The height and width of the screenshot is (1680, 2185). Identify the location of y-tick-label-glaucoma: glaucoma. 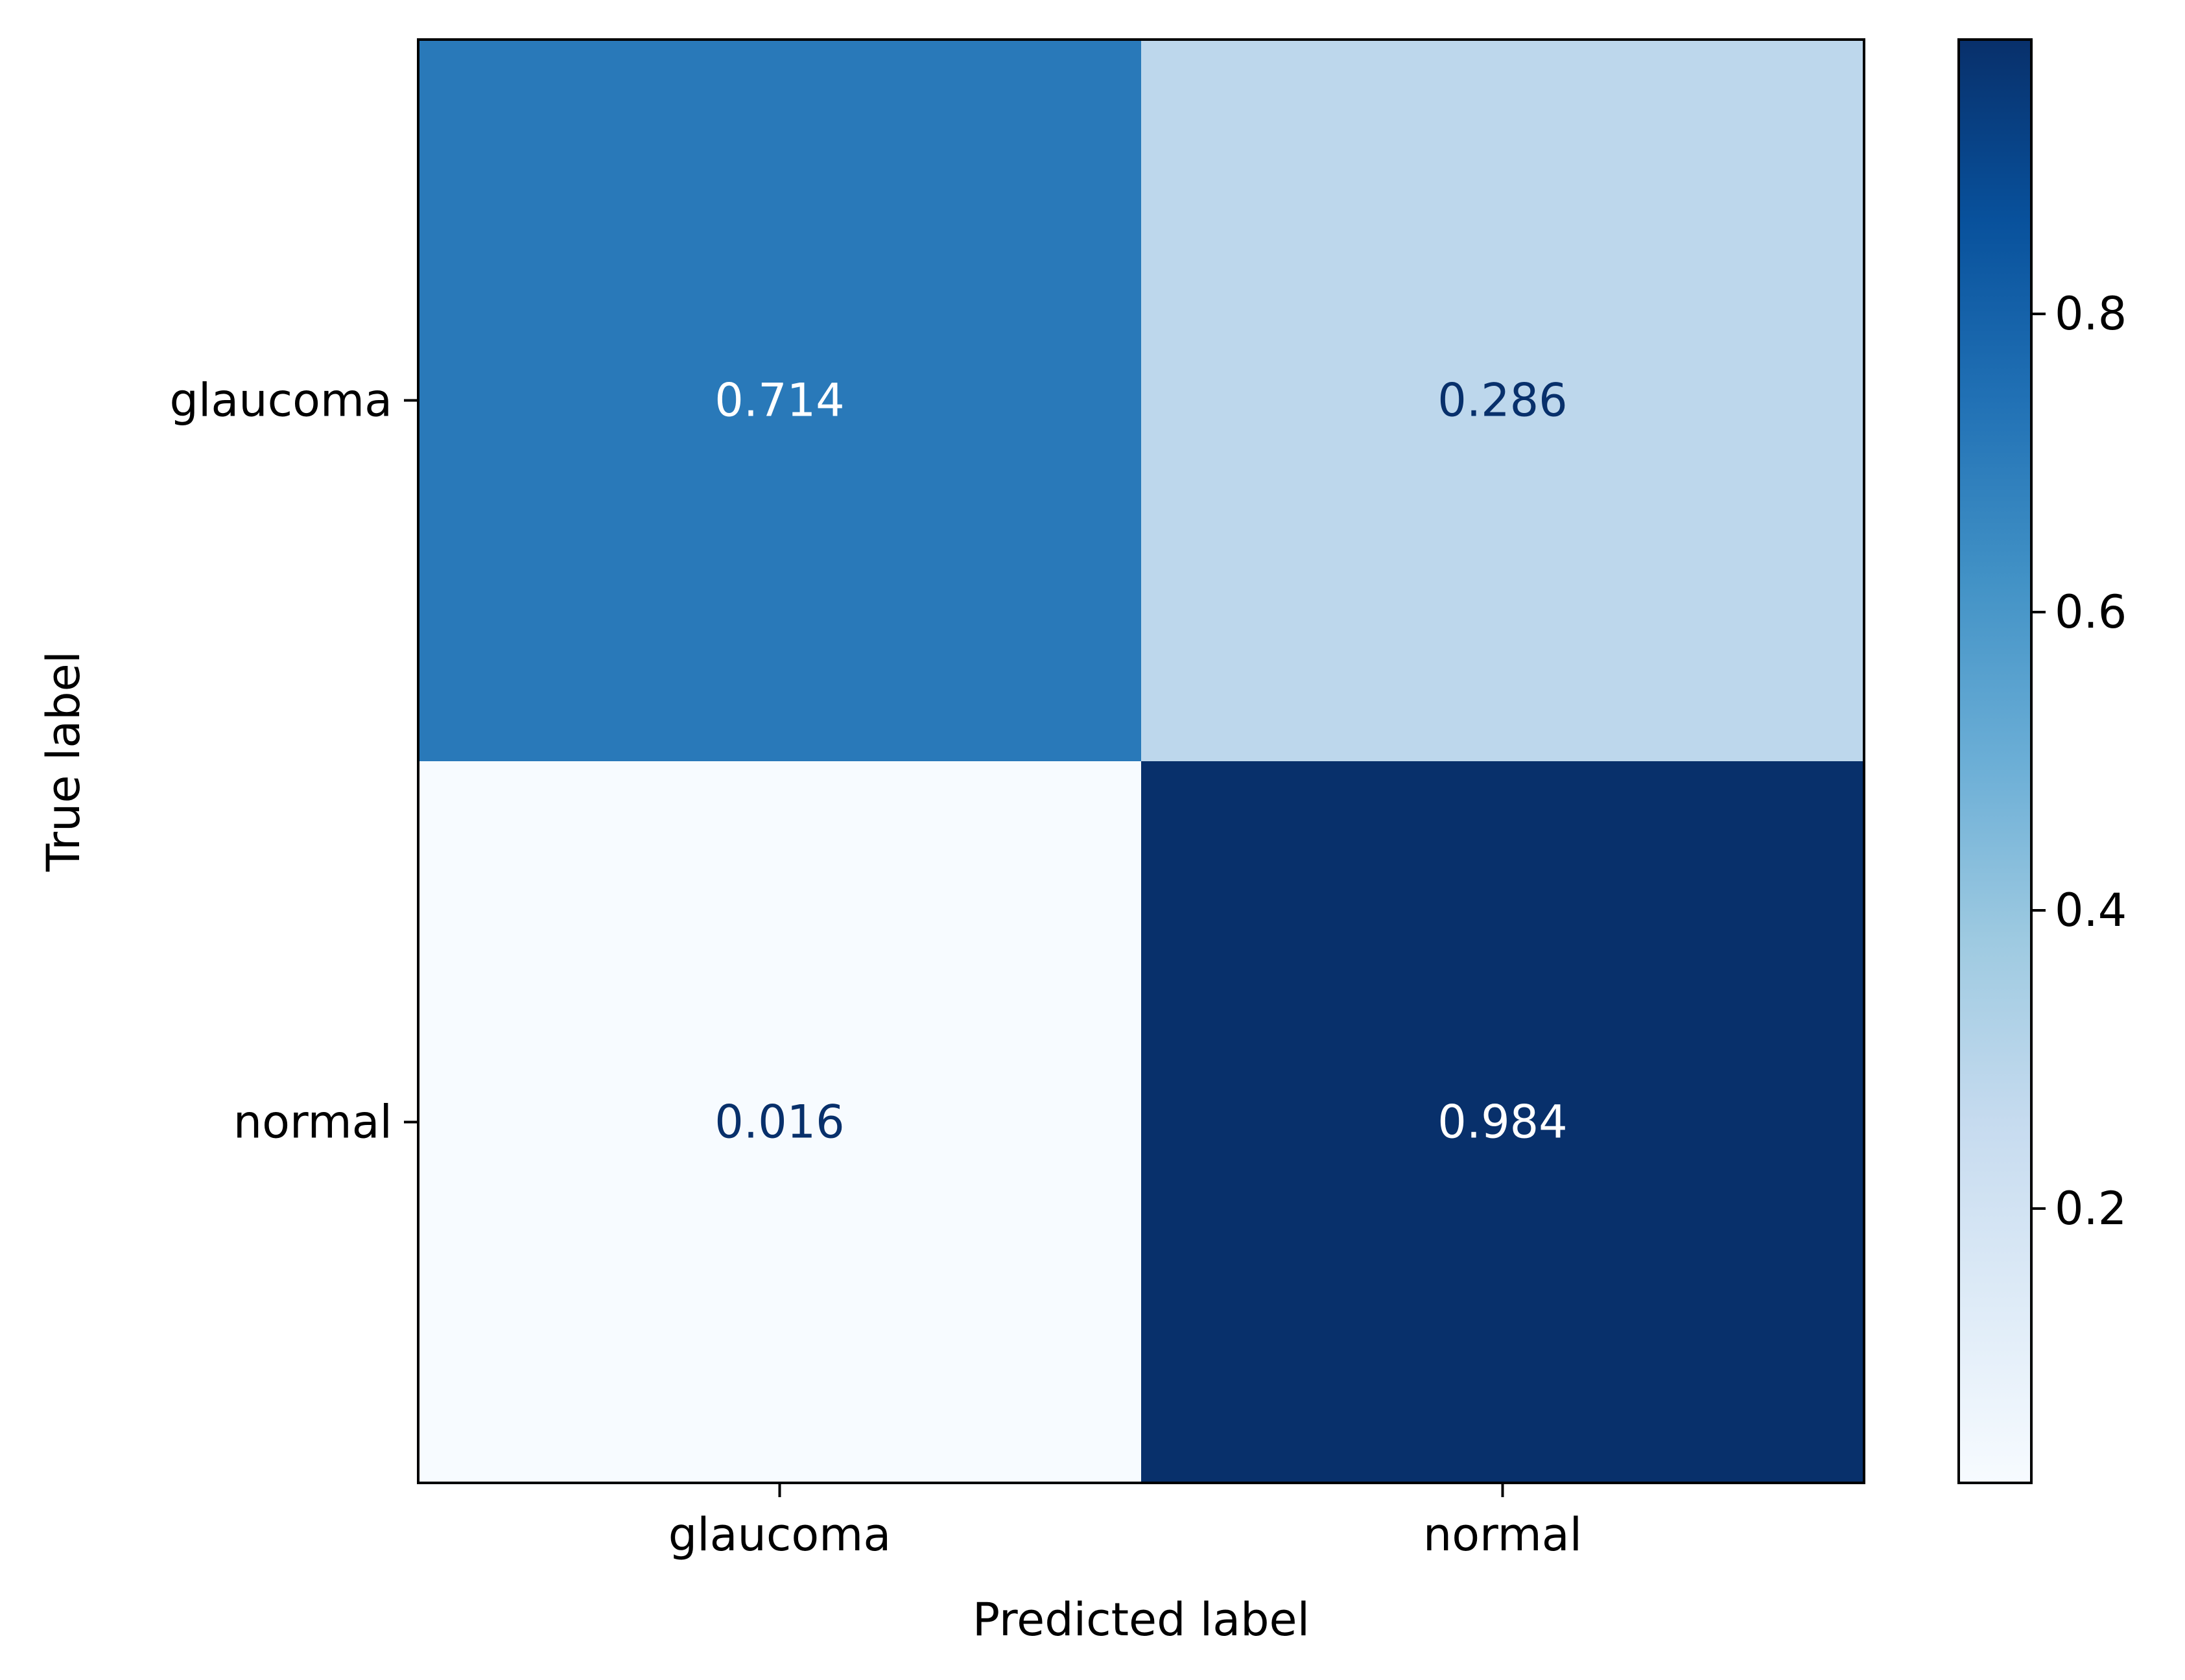
(280, 400).